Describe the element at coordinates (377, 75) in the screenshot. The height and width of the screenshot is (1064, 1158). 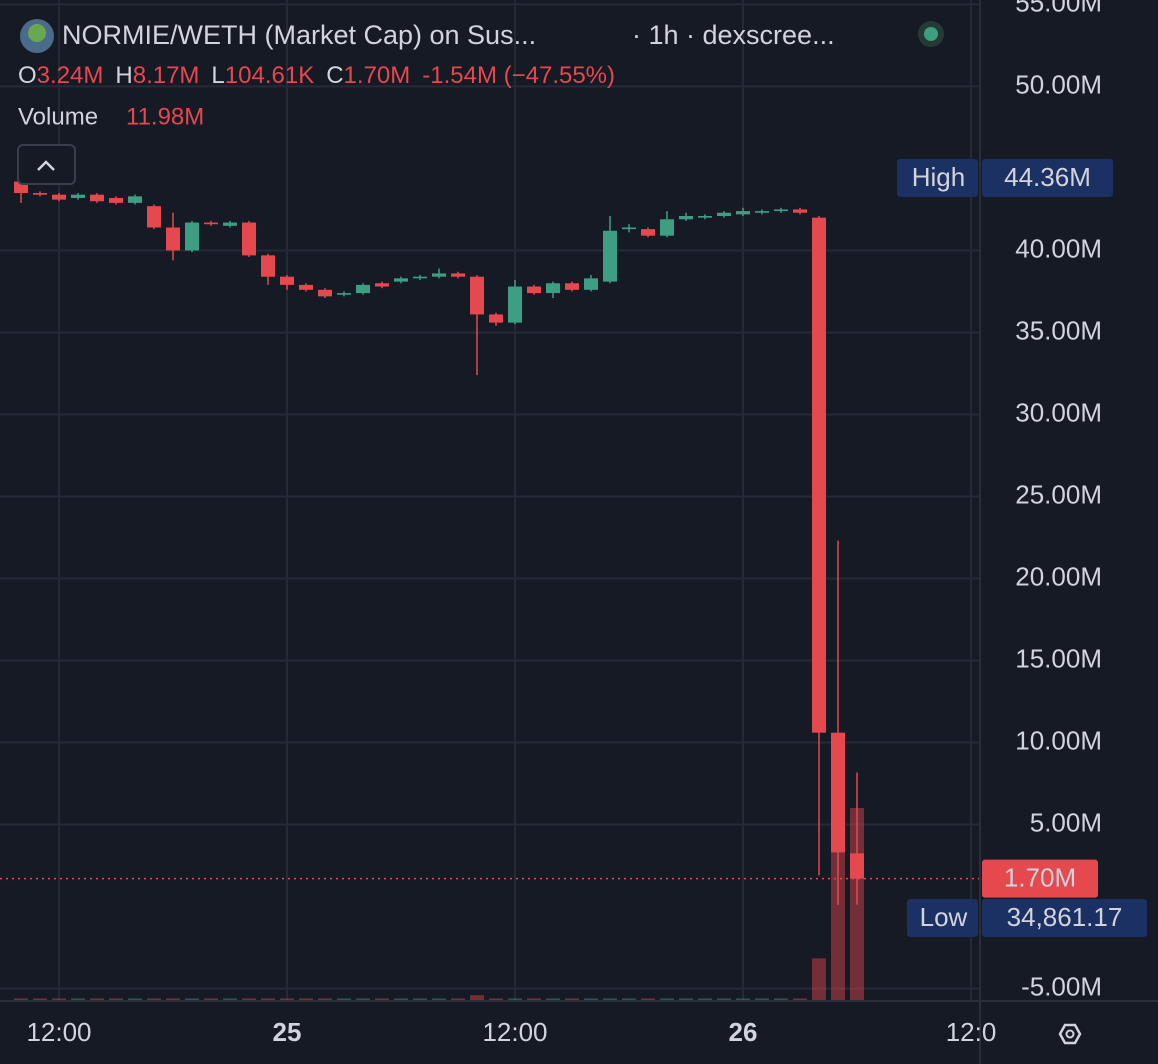
I see `ohlc-value: 1.70M` at that location.